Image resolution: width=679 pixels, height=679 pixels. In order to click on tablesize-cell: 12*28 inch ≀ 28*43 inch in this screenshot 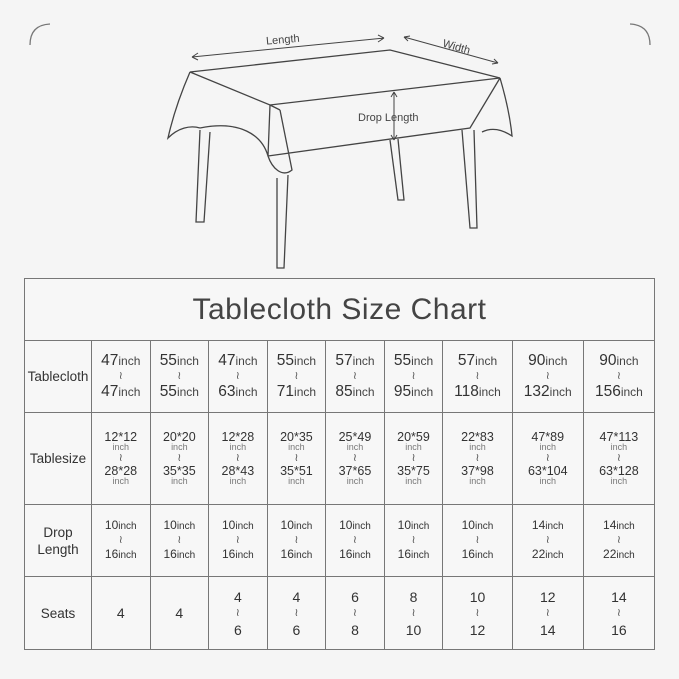, I will do `click(238, 458)`.